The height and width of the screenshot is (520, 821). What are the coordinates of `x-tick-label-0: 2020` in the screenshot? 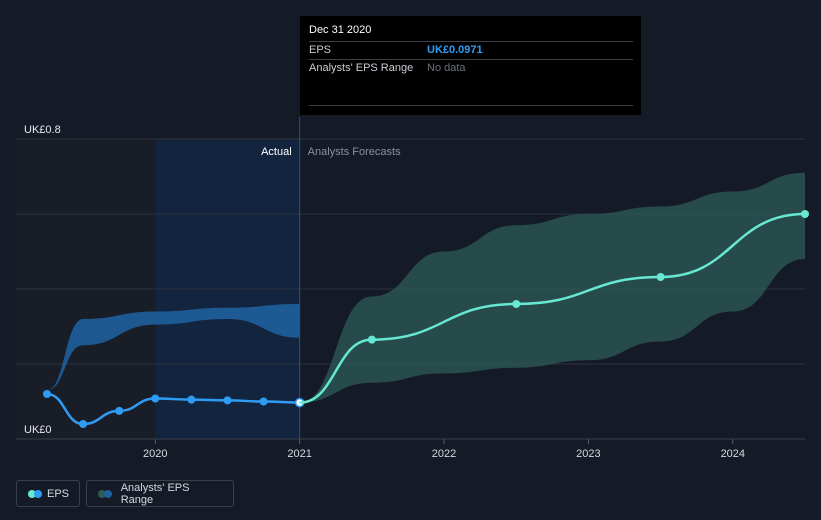 It's located at (155, 454).